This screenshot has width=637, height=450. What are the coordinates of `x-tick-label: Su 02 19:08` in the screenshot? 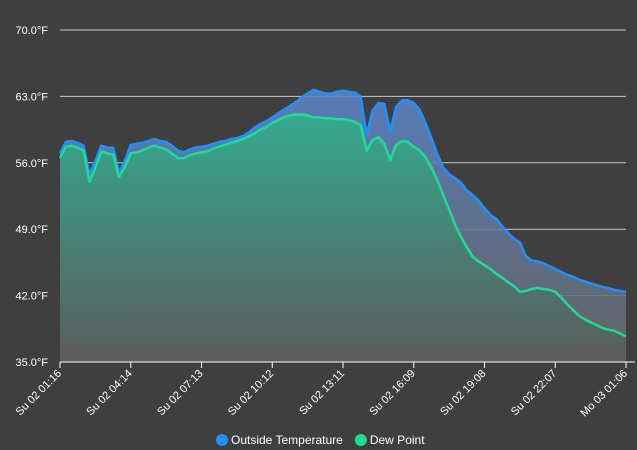 It's located at (463, 393).